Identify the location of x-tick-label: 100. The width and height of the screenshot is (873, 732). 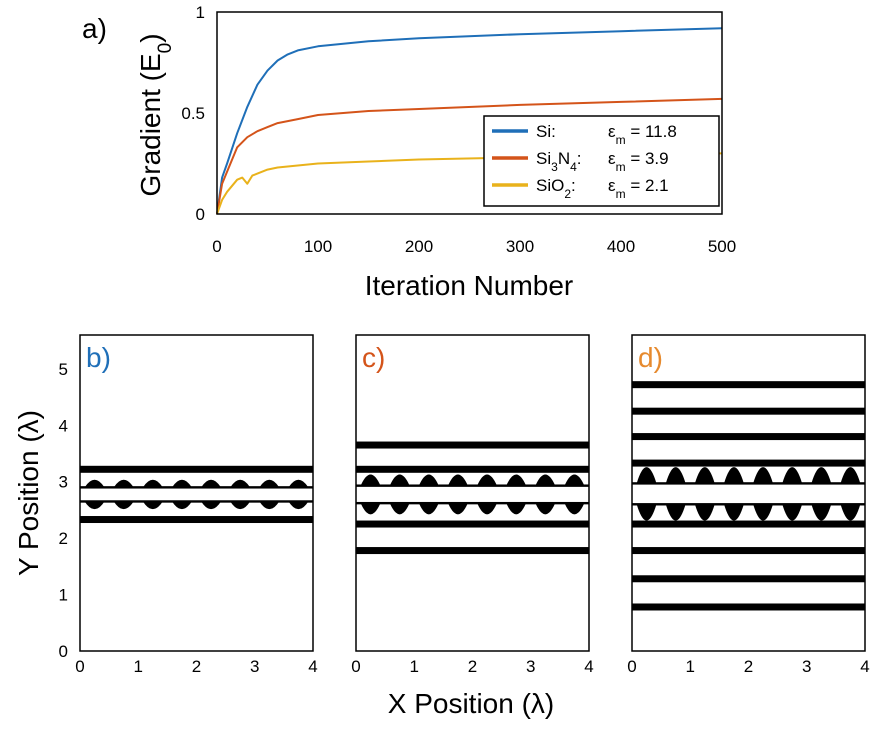
(318, 246).